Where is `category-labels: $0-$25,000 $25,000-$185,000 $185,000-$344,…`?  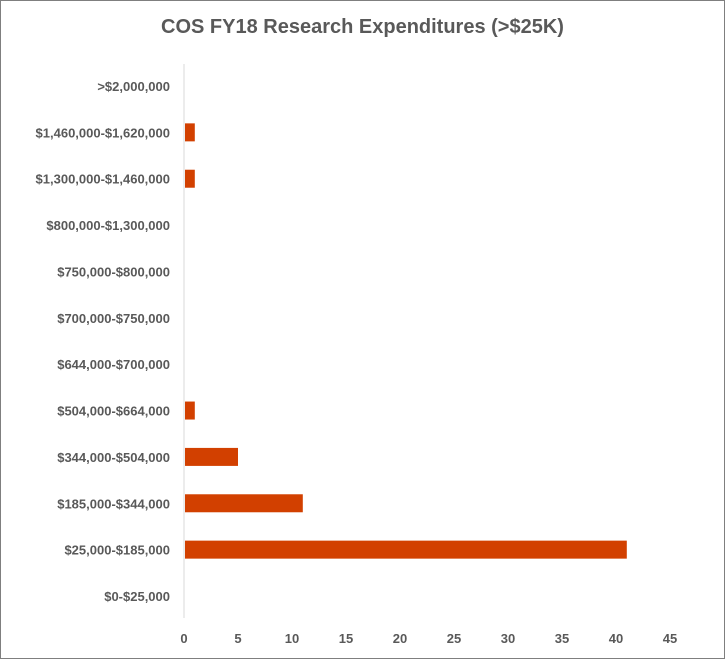 category-labels: $0-$25,000 $25,000-$185,000 $185,000-$344,… is located at coordinates (103, 341).